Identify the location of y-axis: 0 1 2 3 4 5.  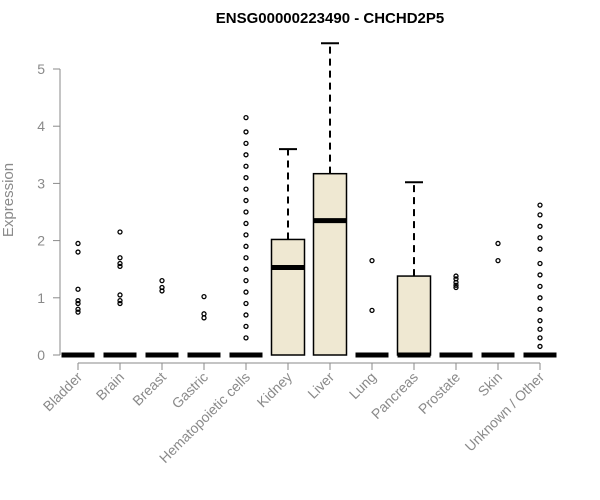
(49, 212).